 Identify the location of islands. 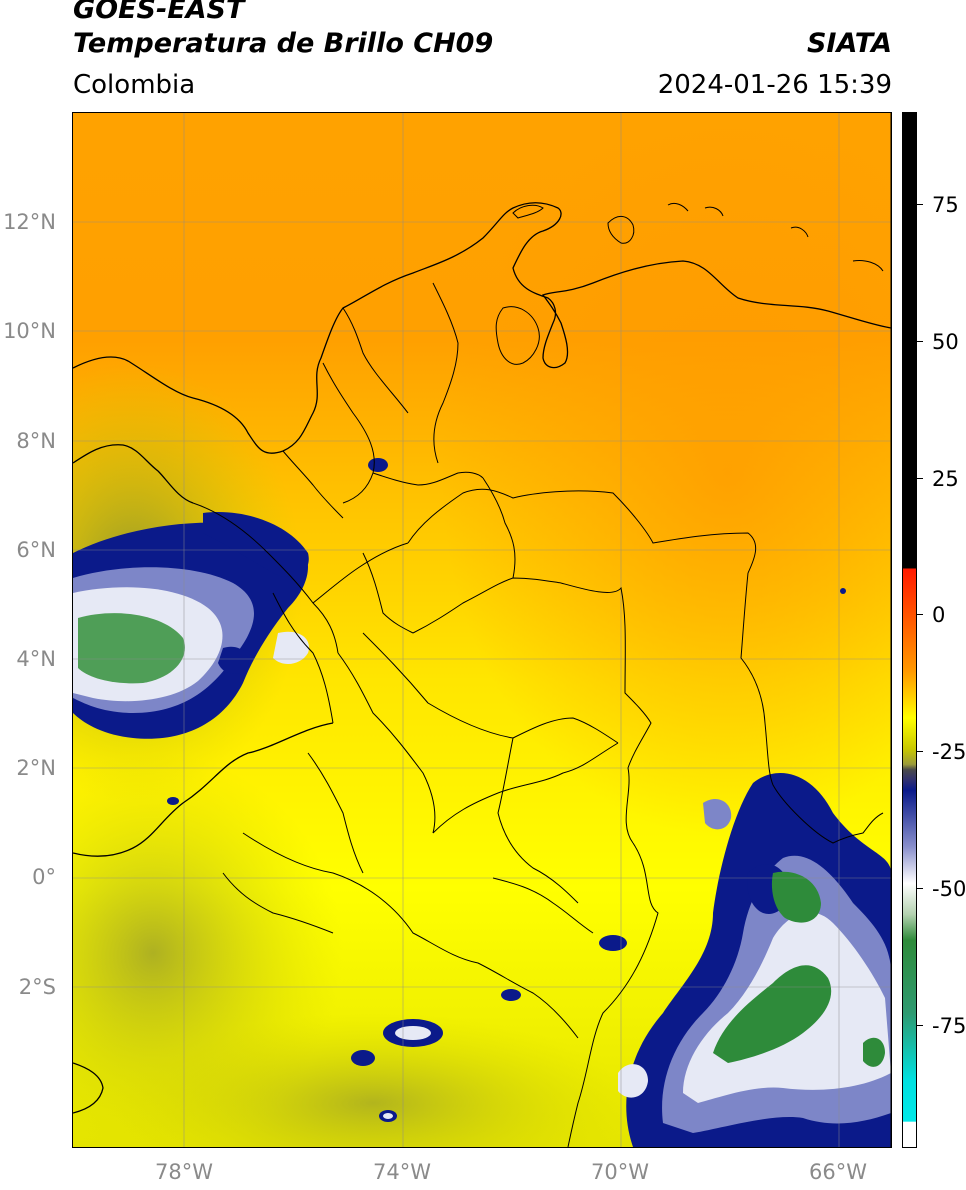
(689, 283).